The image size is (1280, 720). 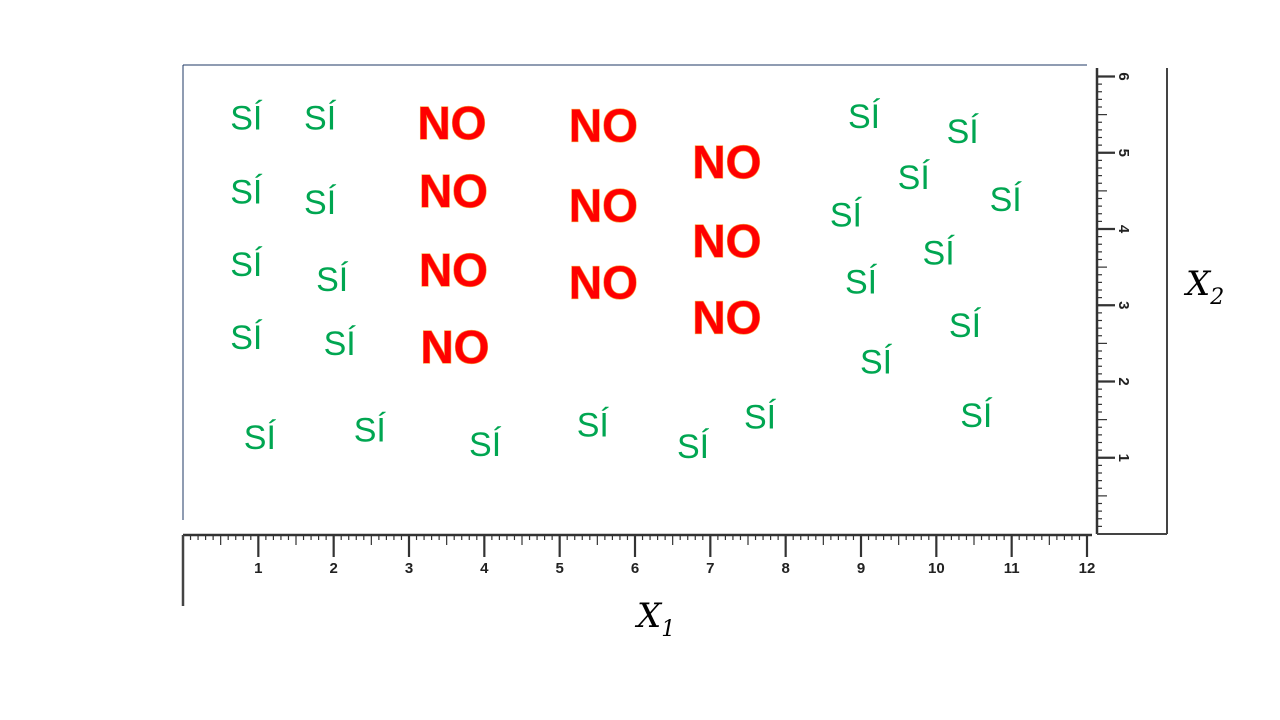 What do you see at coordinates (1123, 381) in the screenshot?
I see `y-tick-label: 2` at bounding box center [1123, 381].